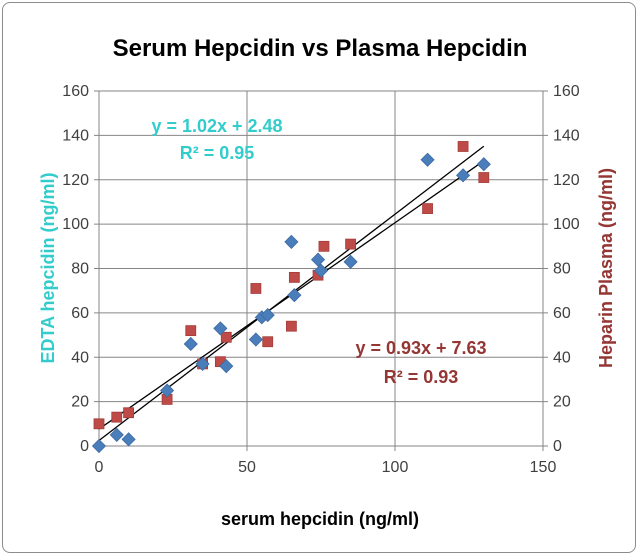 The image size is (640, 557). What do you see at coordinates (75, 180) in the screenshot?
I see `y-tick-label-left: 120` at bounding box center [75, 180].